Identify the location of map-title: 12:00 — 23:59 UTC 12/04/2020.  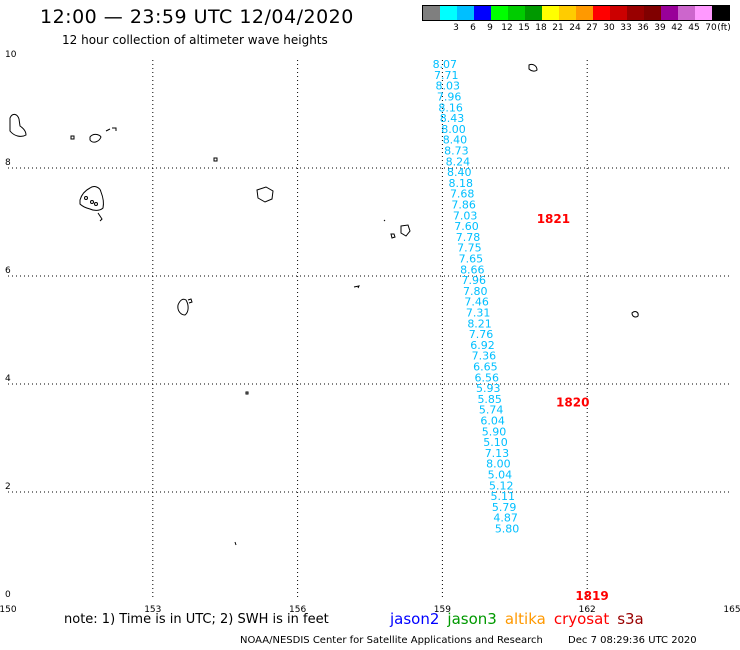
(197, 17).